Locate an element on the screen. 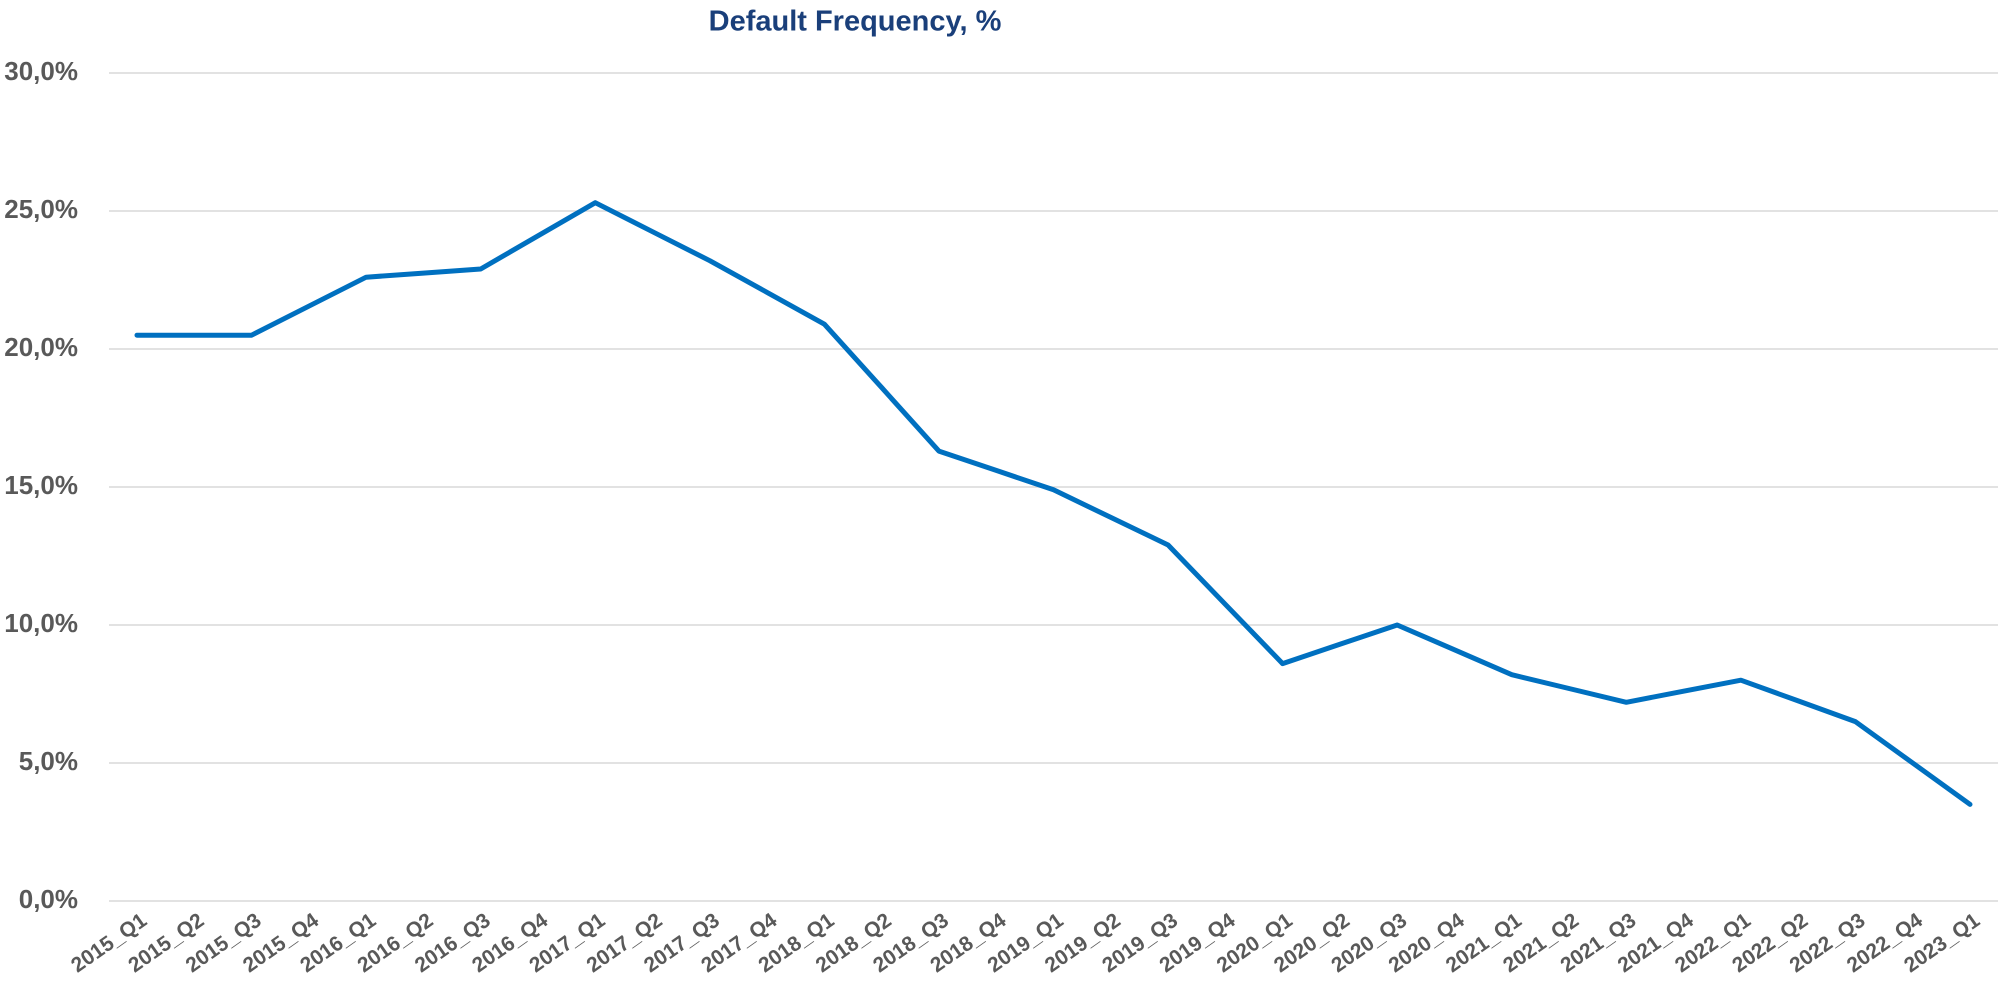  chart-title: Default Frequency, % is located at coordinates (855, 22).